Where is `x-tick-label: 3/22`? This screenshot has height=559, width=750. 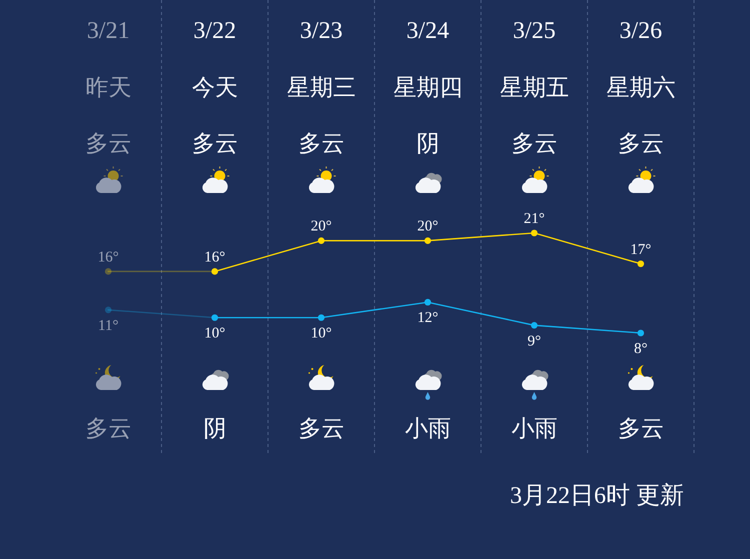 x-tick-label: 3/22 is located at coordinates (214, 31).